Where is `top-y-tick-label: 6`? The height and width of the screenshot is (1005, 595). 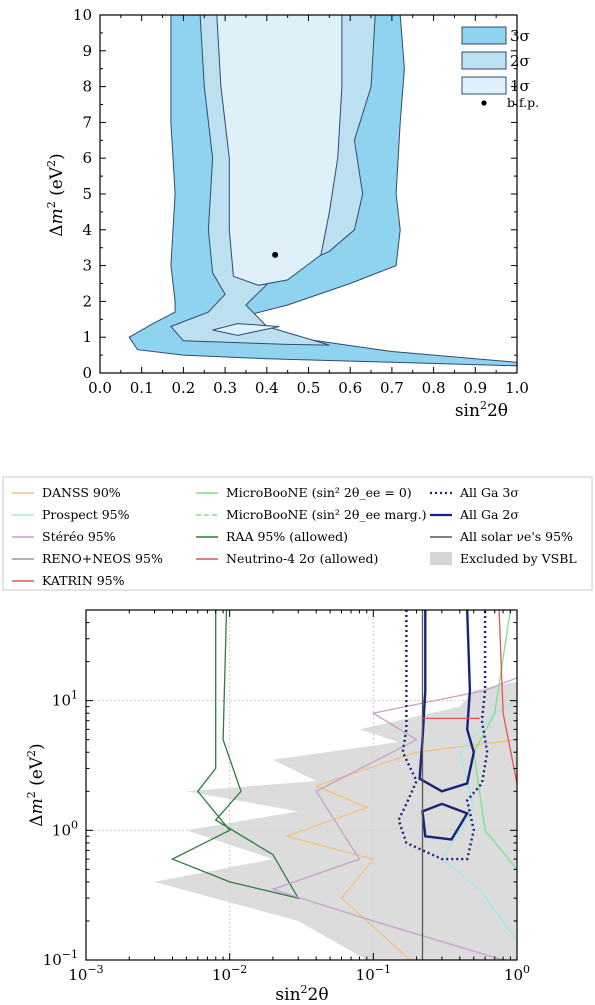
top-y-tick-label: 6 is located at coordinates (87, 158).